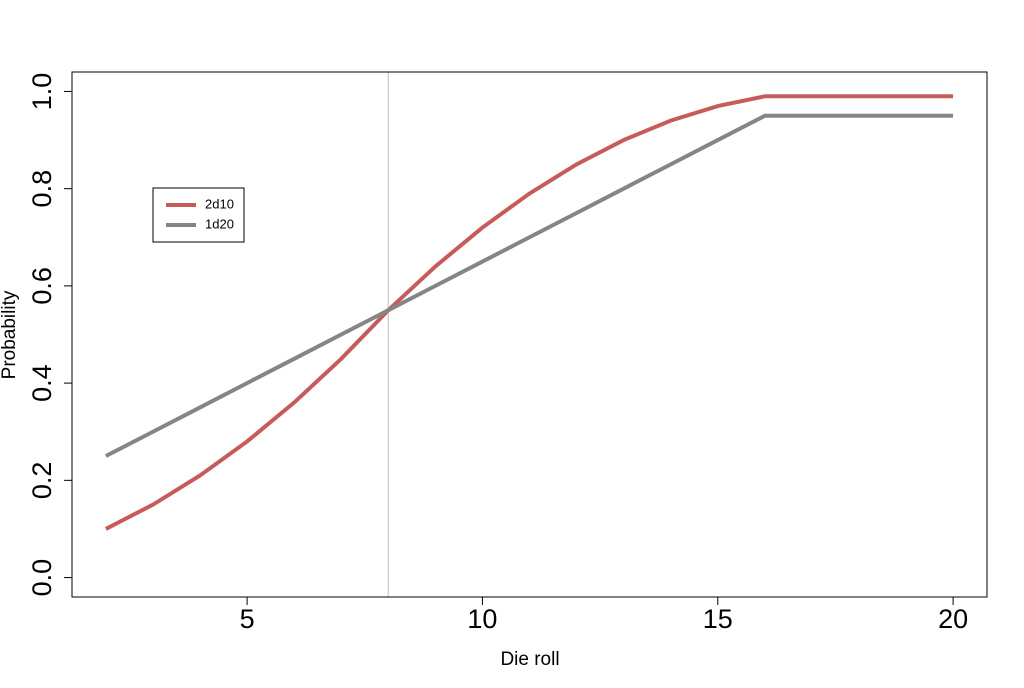  What do you see at coordinates (247, 619) in the screenshot?
I see `x-tick-label: 5` at bounding box center [247, 619].